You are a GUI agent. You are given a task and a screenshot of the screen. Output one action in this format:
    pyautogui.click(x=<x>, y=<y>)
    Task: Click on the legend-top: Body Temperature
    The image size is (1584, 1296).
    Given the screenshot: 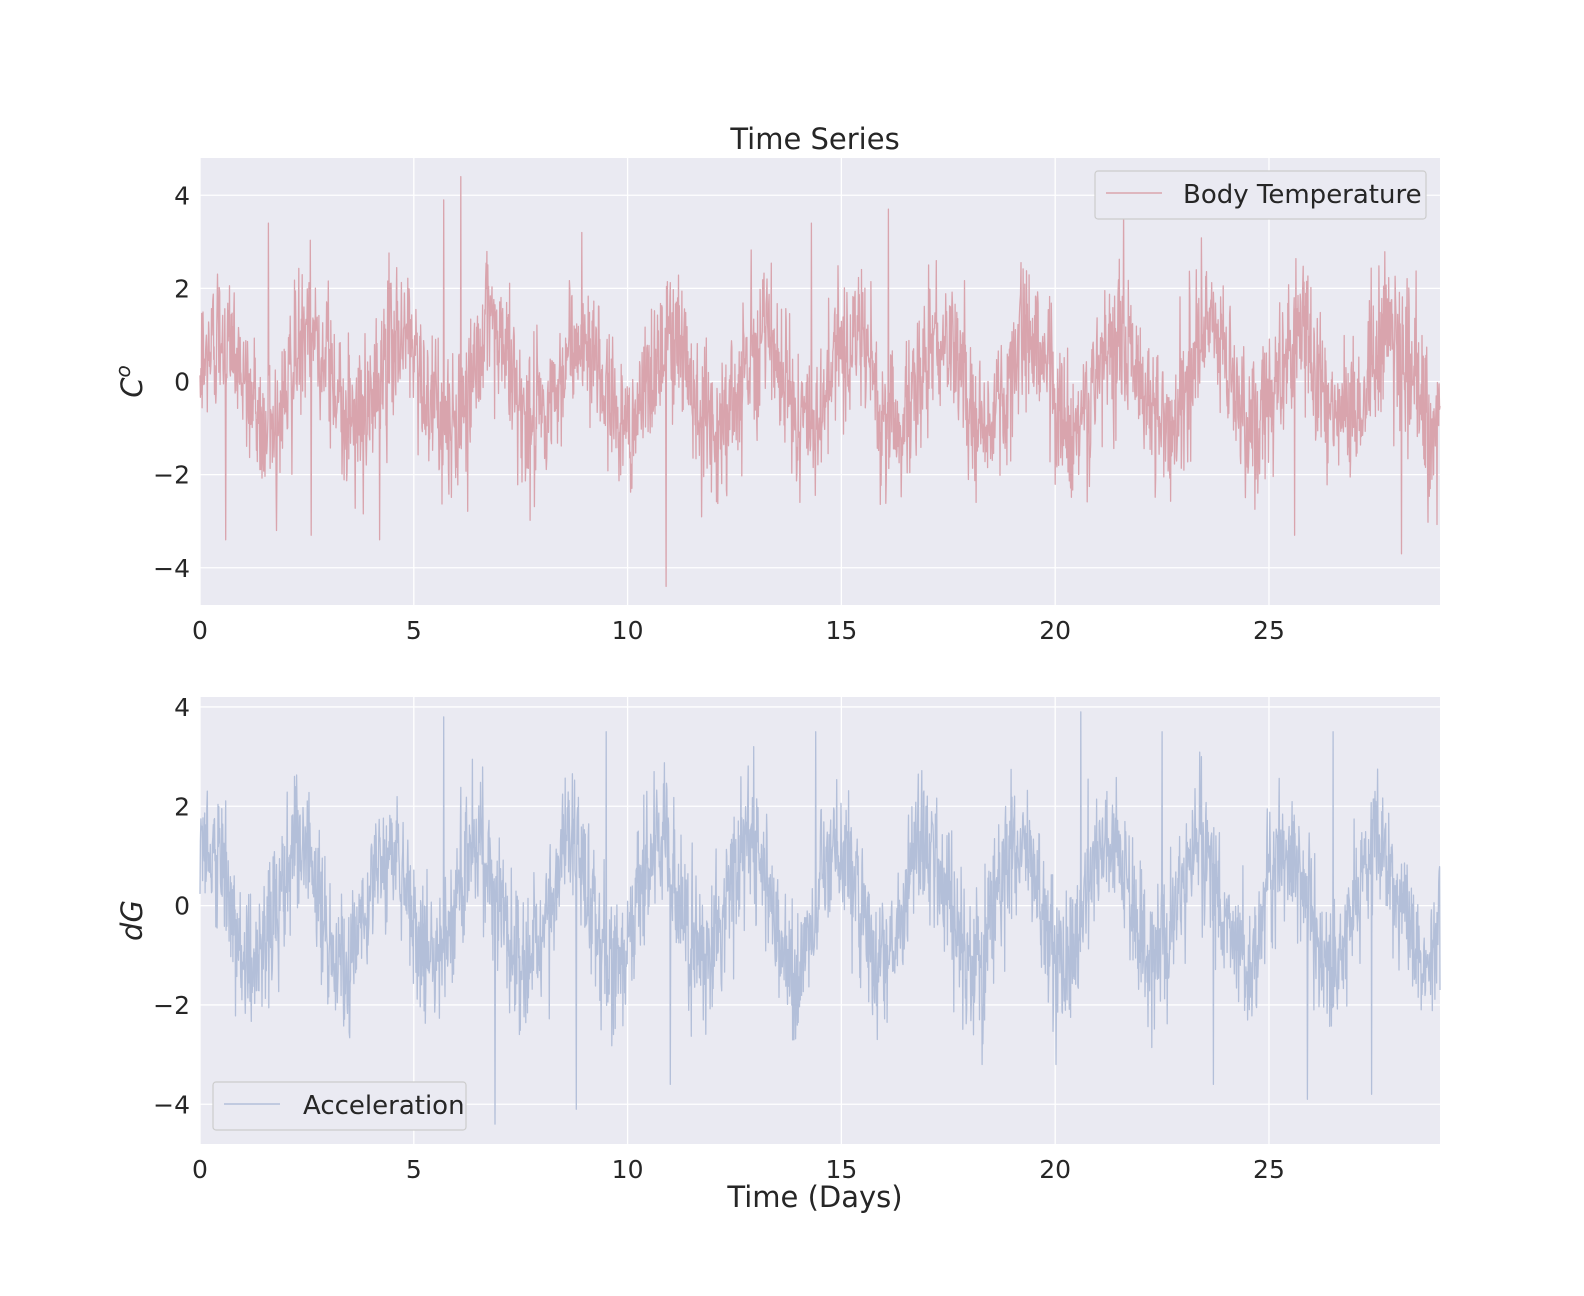 What is the action you would take?
    pyautogui.click(x=1260, y=195)
    